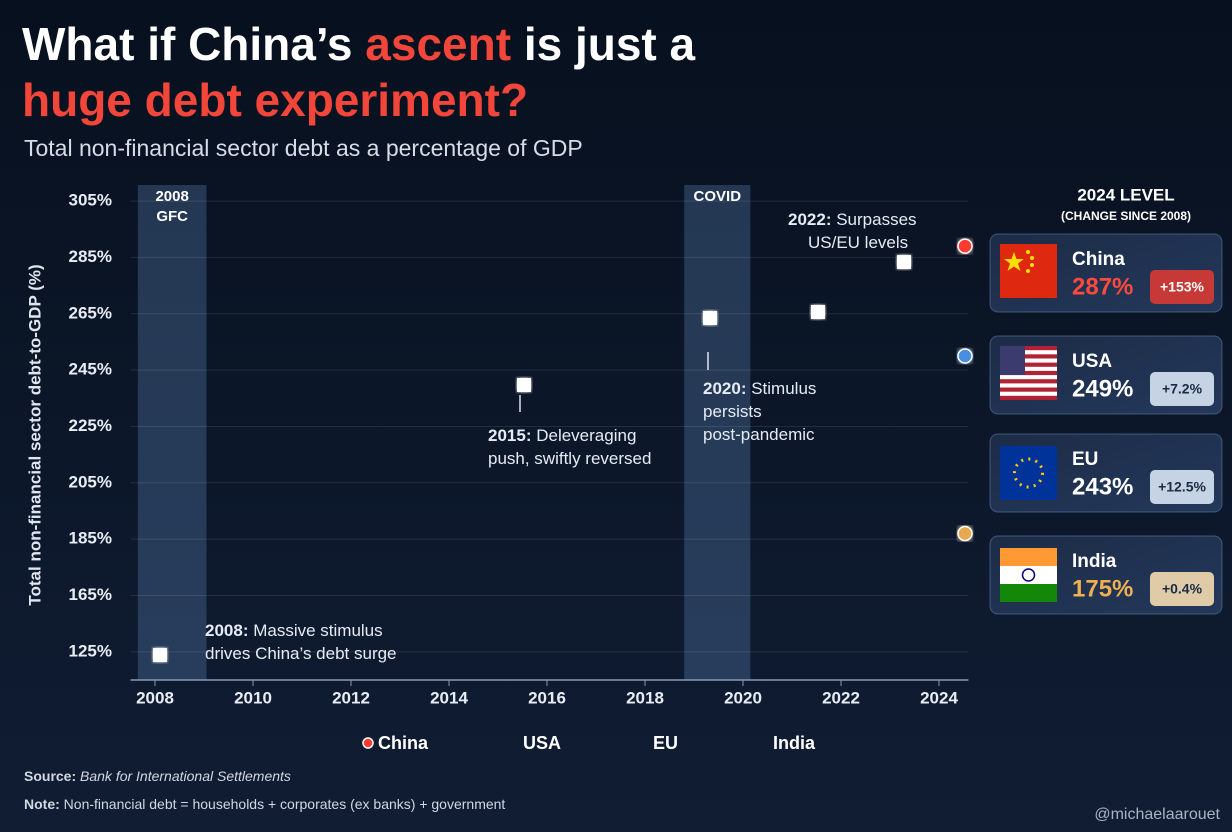 This screenshot has height=832, width=1232. Describe the element at coordinates (724, 388) in the screenshot. I see `annotation-bold: 2020:` at that location.